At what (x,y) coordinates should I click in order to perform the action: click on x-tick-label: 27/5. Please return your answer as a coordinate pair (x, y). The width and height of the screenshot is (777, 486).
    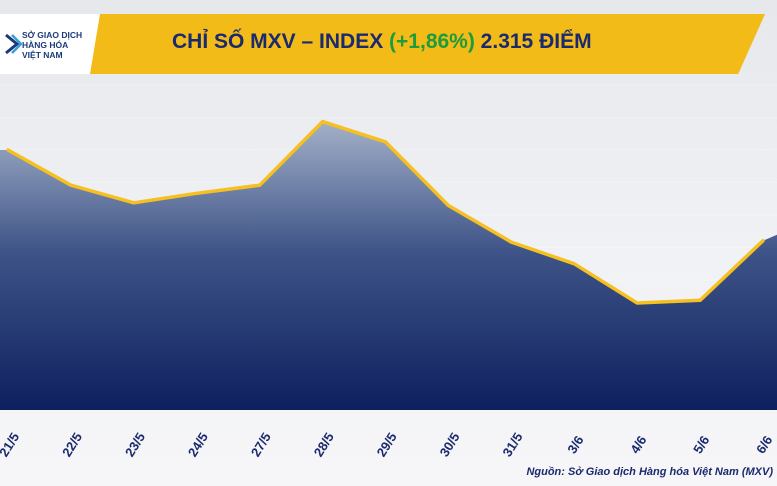
    Looking at the image, I should click on (261, 444).